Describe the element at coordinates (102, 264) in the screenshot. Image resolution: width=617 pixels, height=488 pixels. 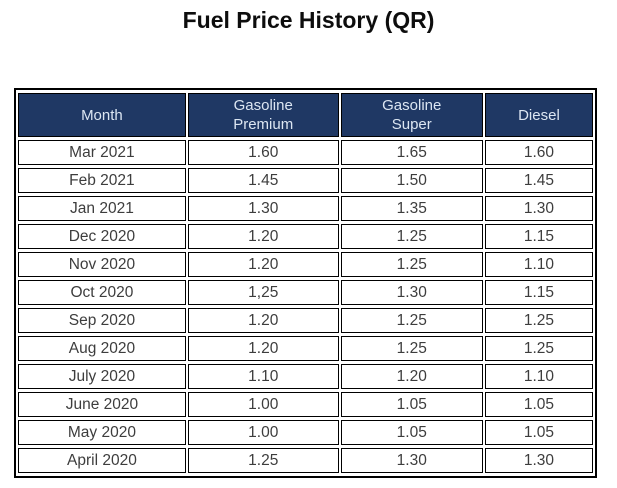
I see `month-cell: Nov 2020` at that location.